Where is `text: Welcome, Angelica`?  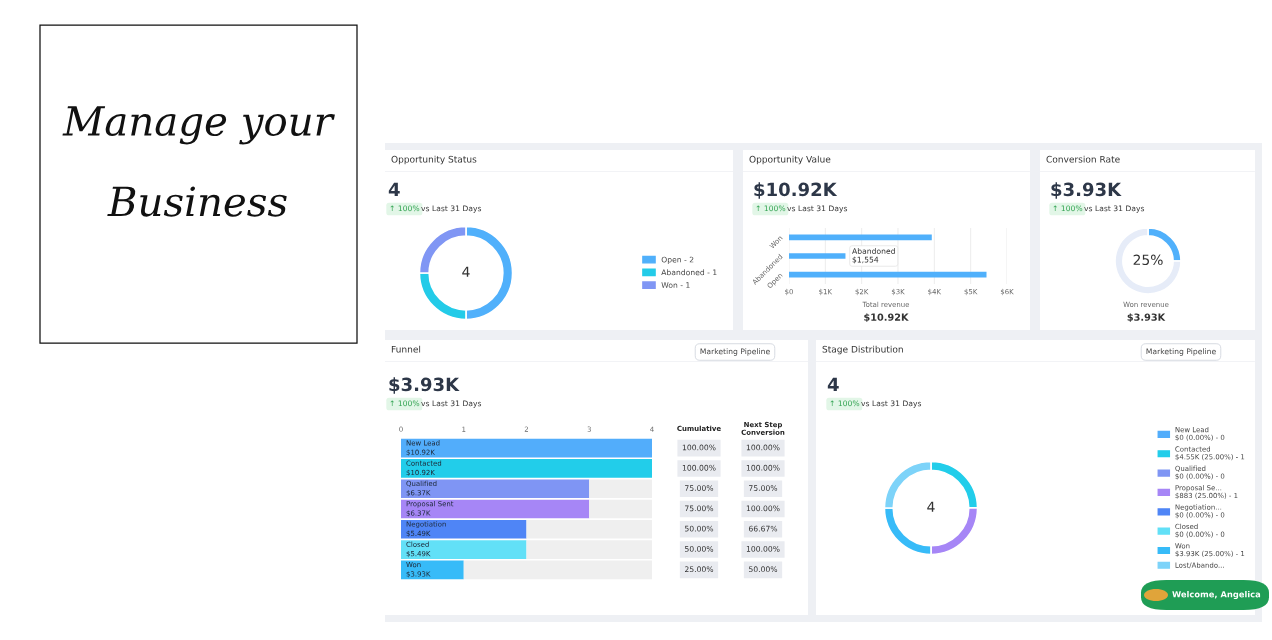 text: Welcome, Angelica is located at coordinates (1216, 595).